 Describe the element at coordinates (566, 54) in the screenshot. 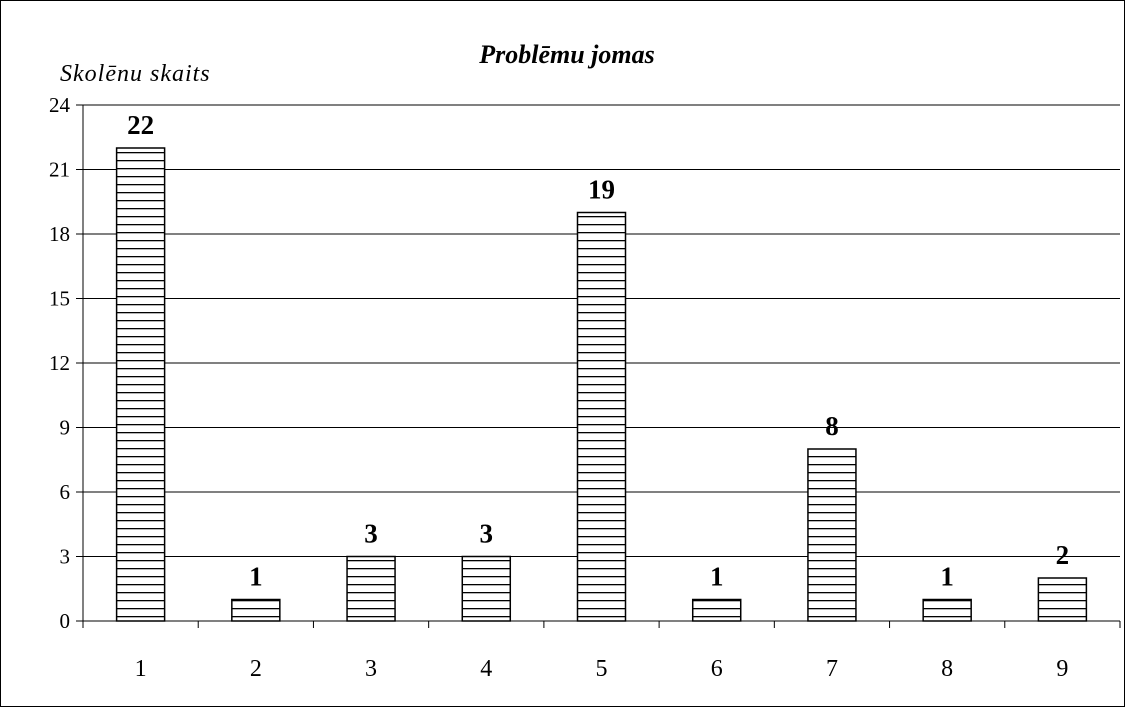

I see `chart-title: Problēmu jomas` at that location.